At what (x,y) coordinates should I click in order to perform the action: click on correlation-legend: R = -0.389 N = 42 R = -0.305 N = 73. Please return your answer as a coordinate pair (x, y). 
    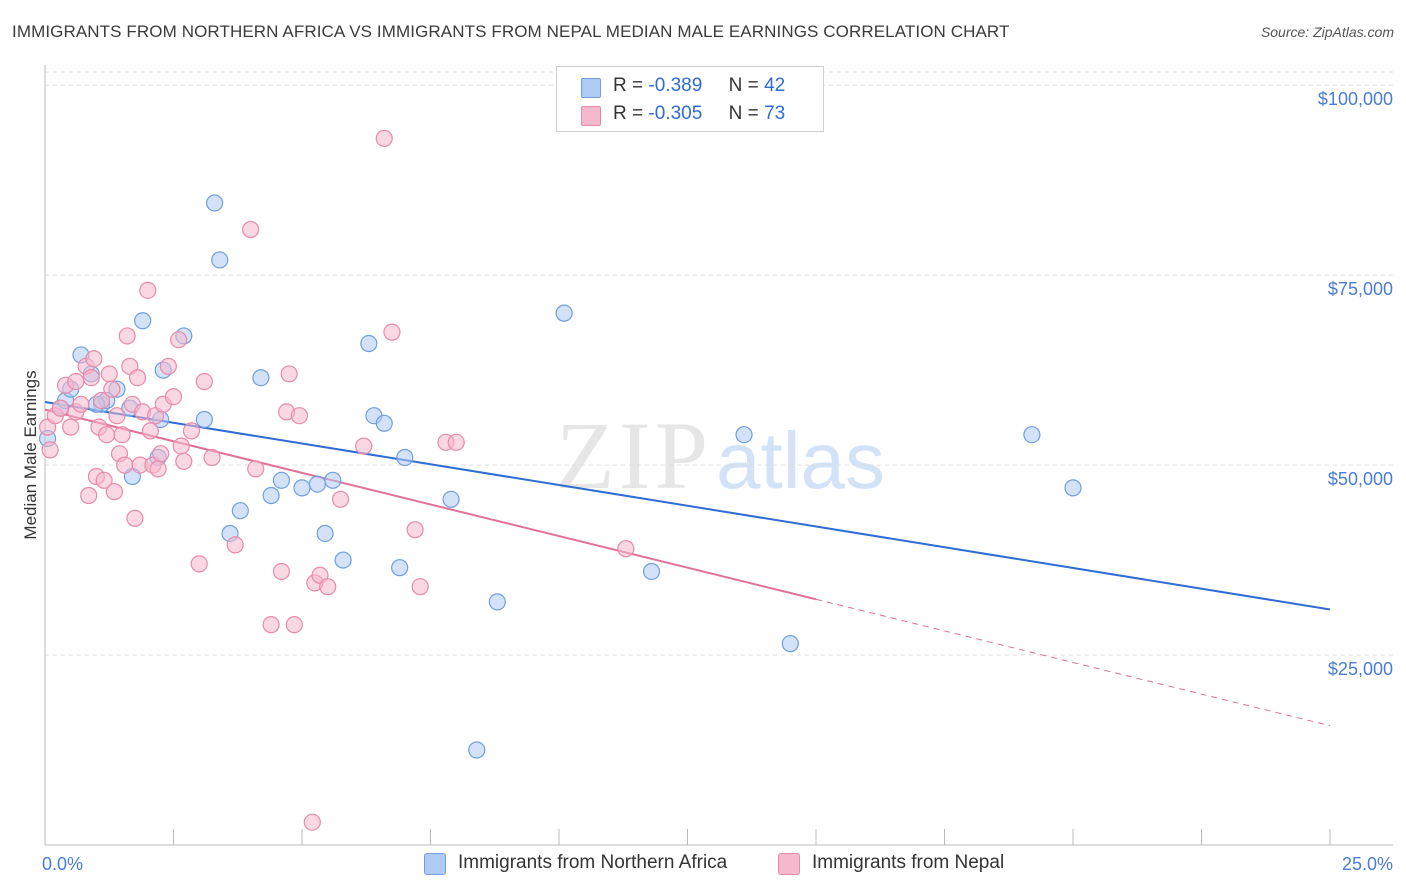
    Looking at the image, I should click on (690, 99).